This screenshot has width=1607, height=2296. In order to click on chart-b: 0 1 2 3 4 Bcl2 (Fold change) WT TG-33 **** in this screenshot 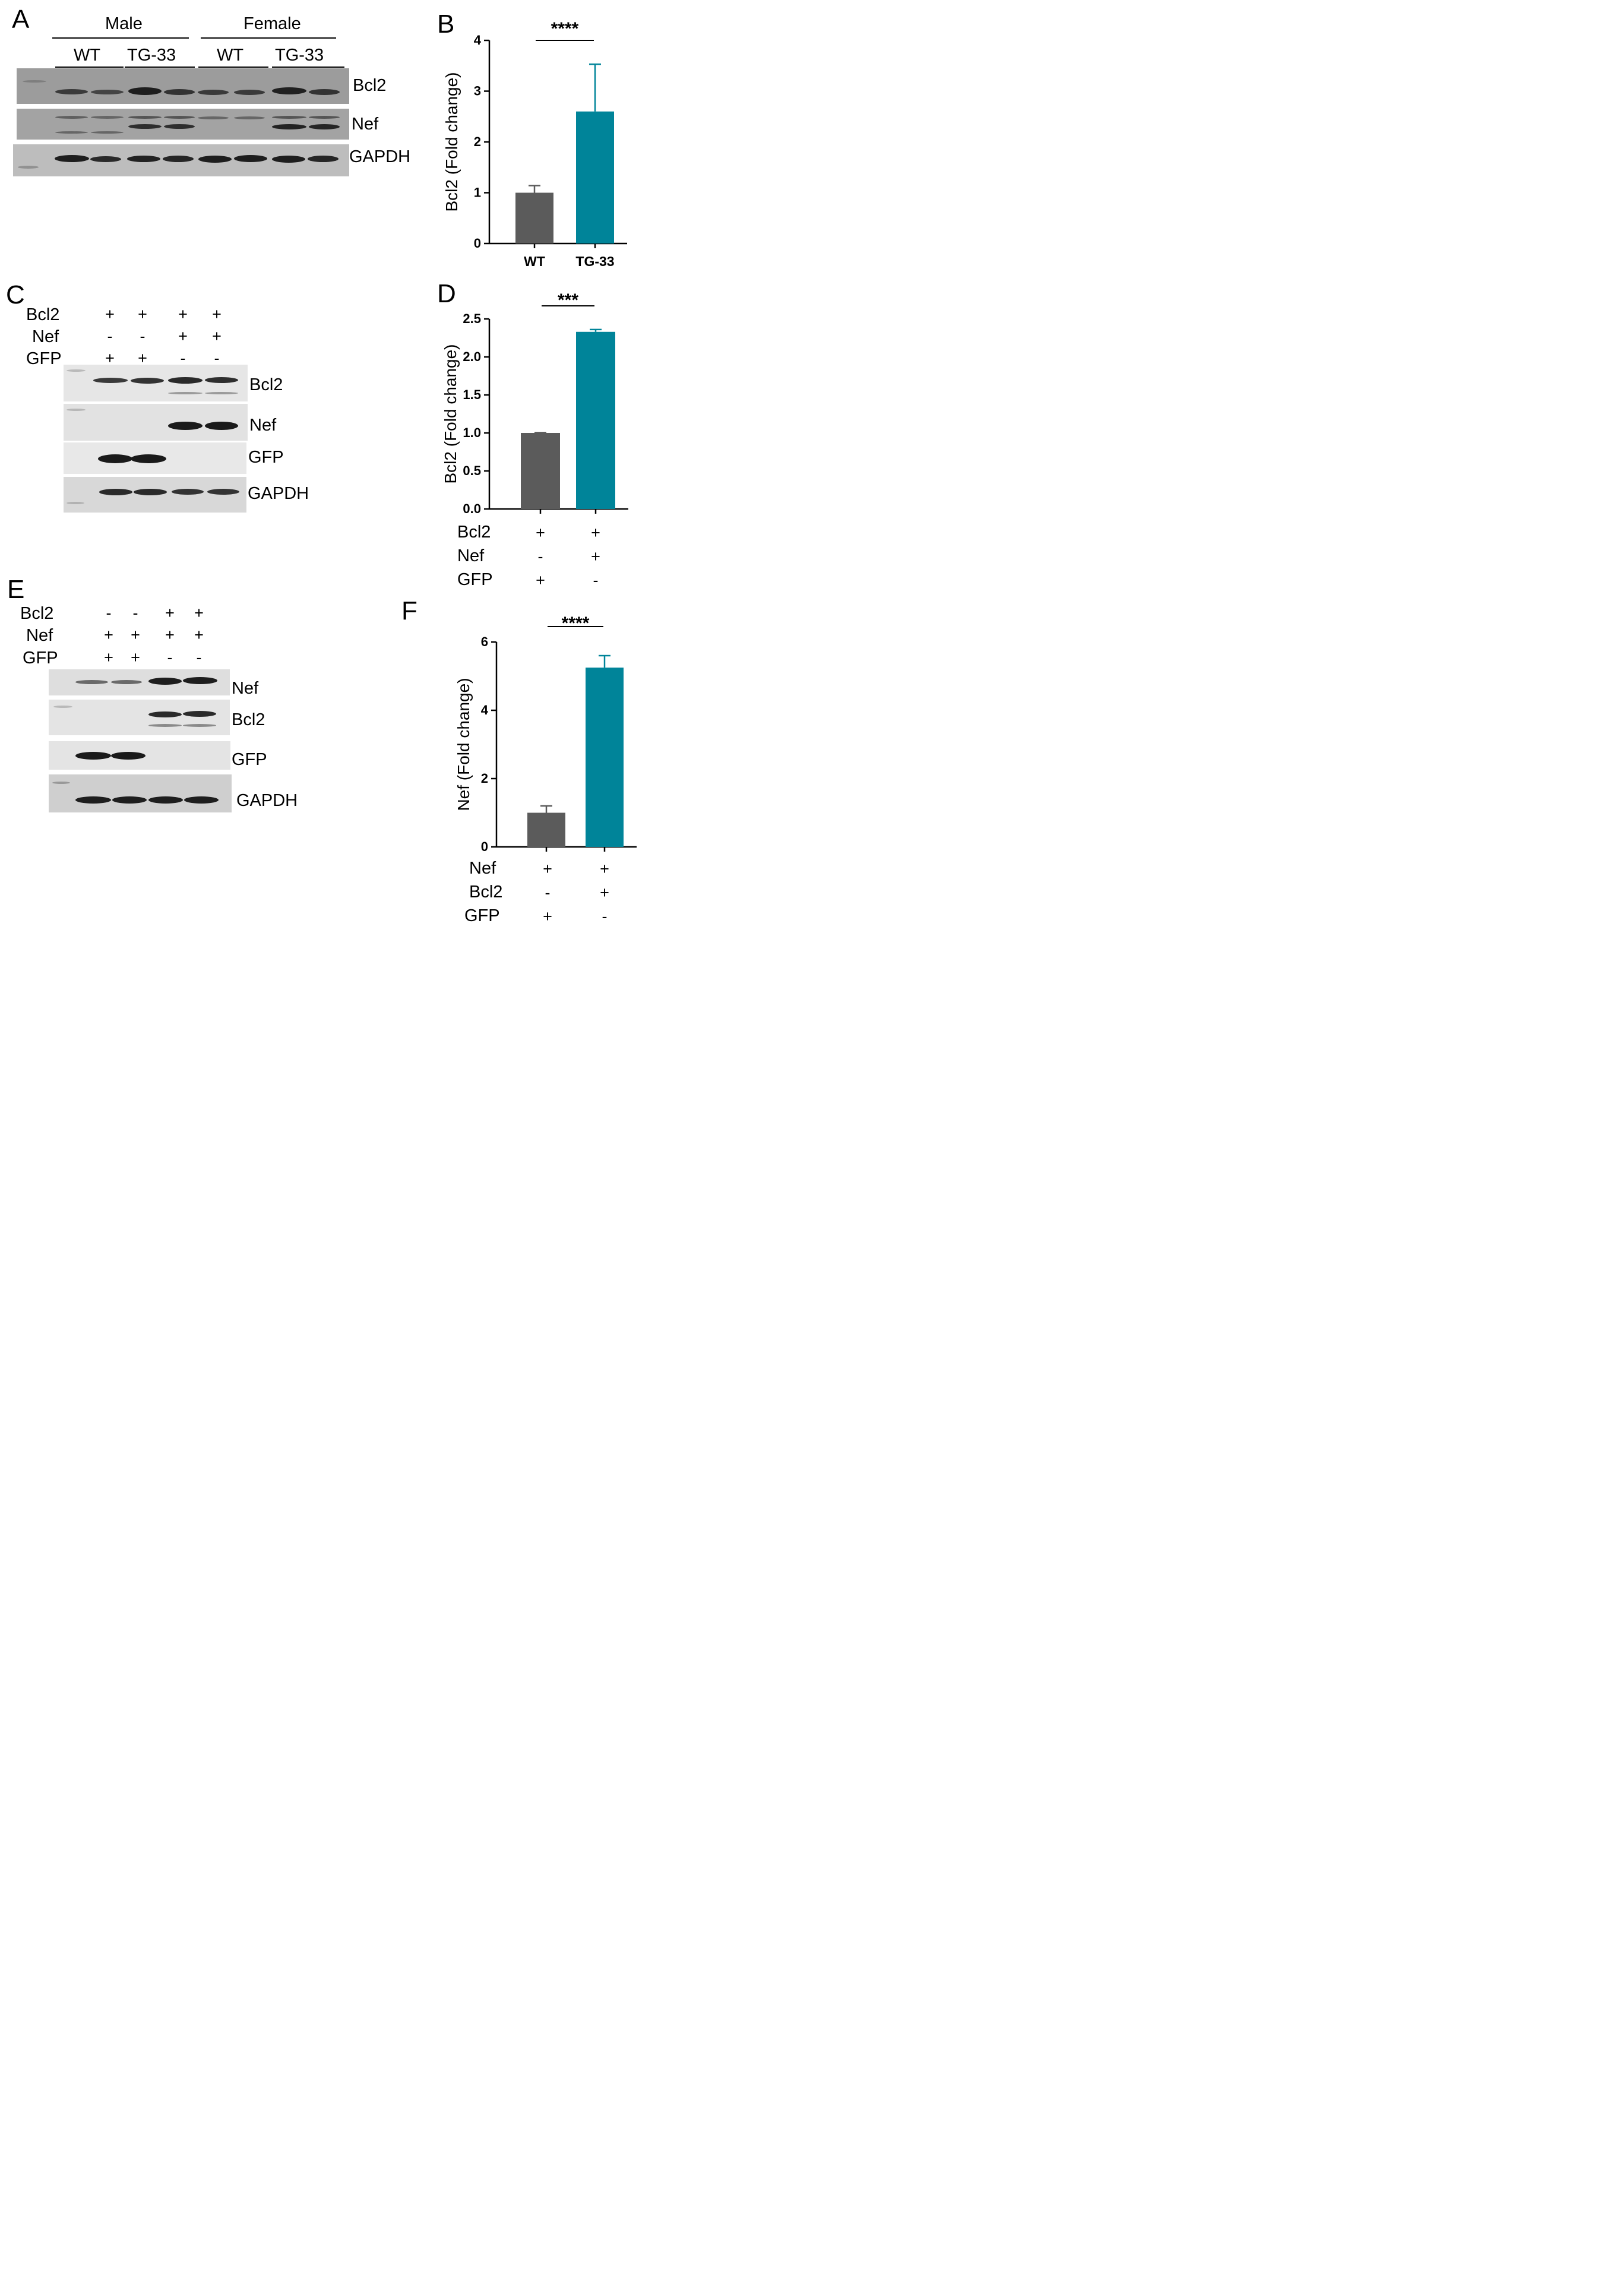, I will do `click(534, 144)`.